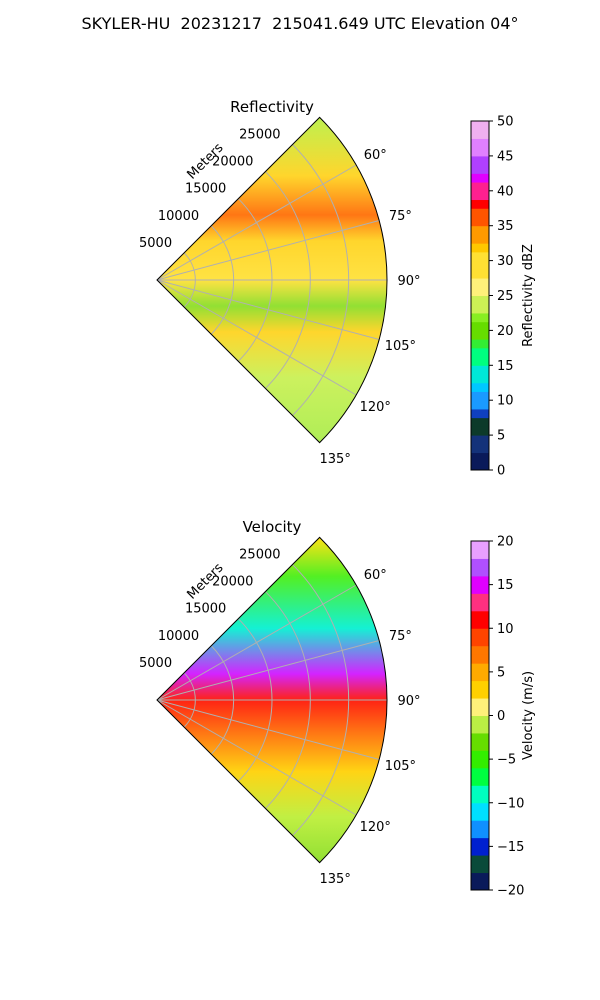 This screenshot has width=600, height=1000. What do you see at coordinates (505, 296) in the screenshot?
I see `colorbar-tick-label: 25` at bounding box center [505, 296].